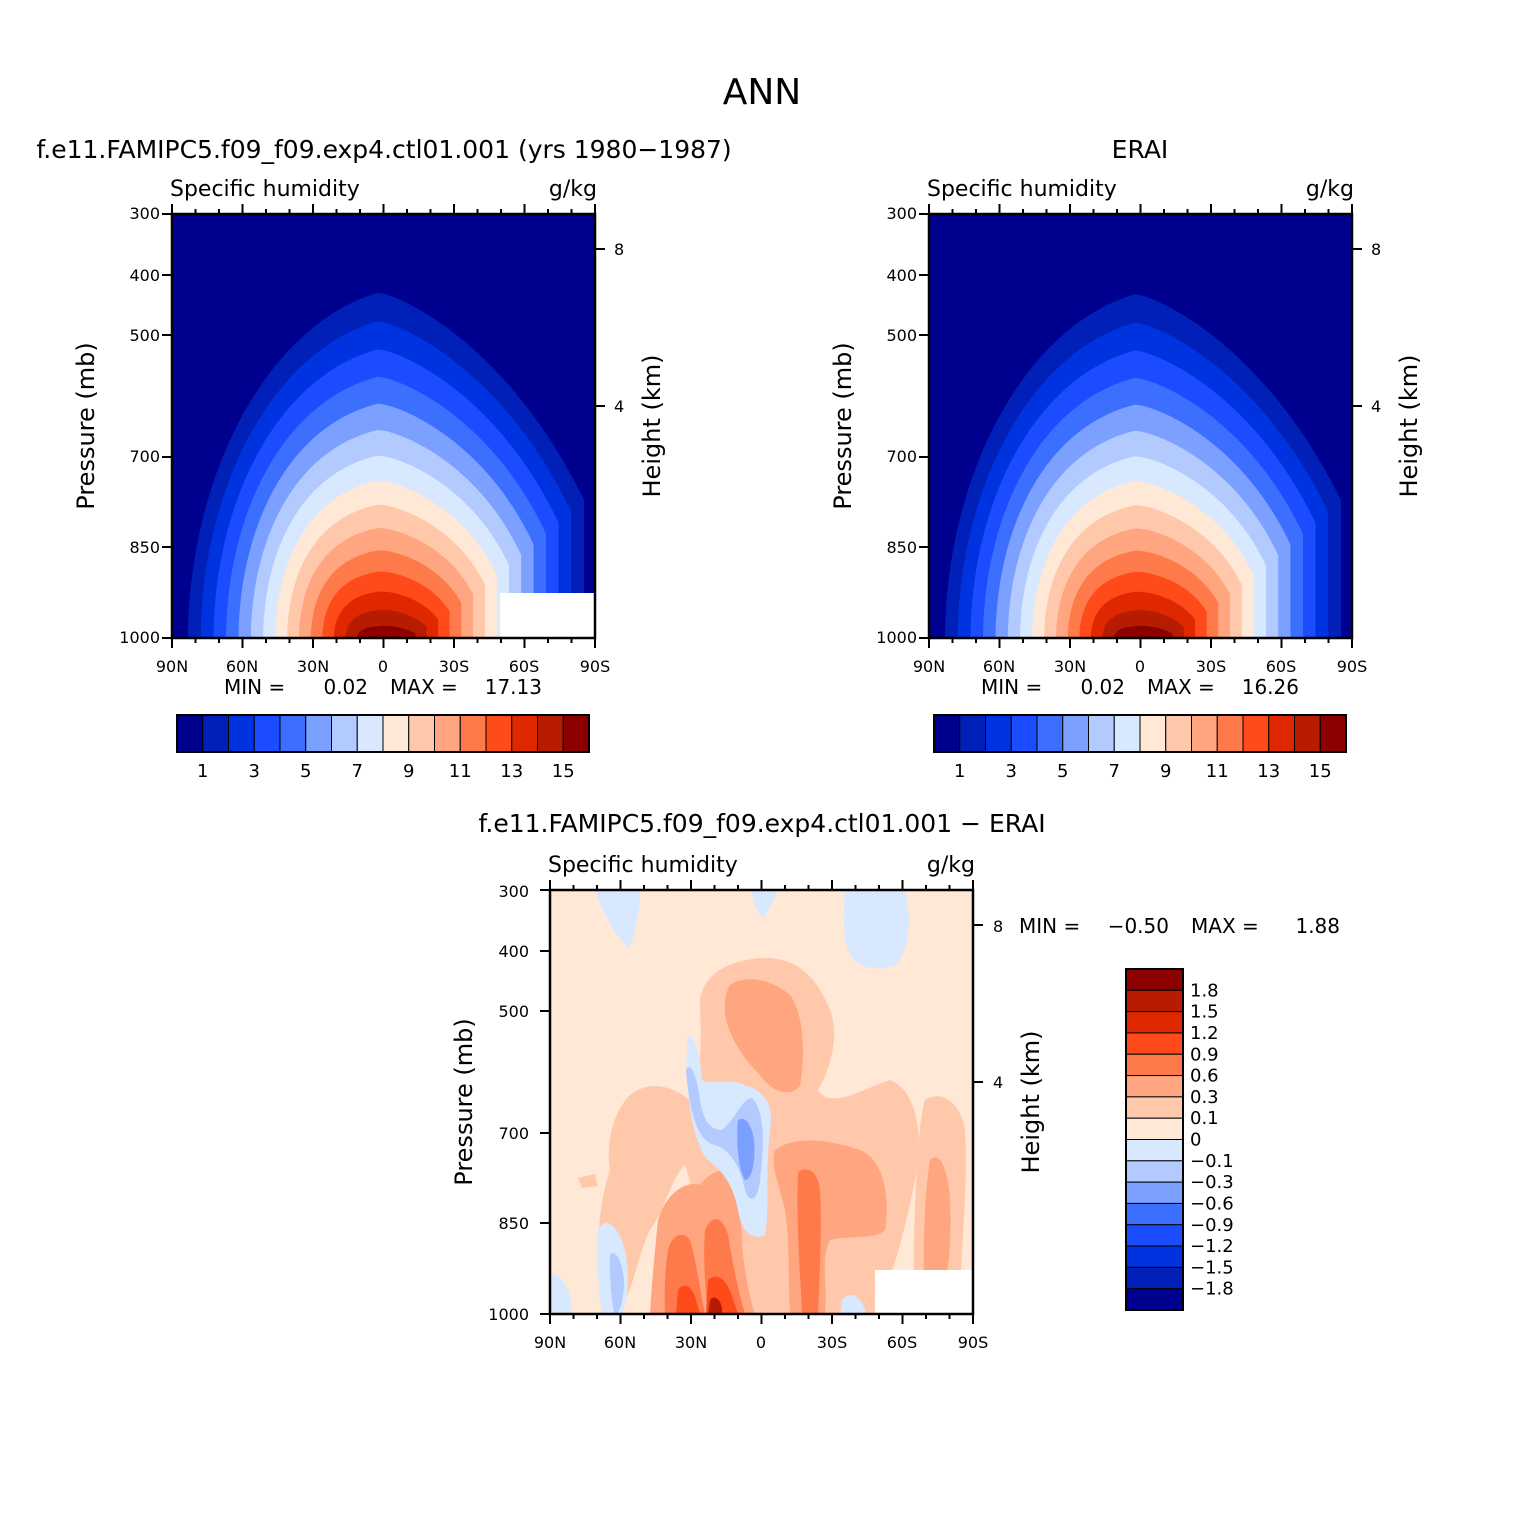  Describe the element at coordinates (1212, 1267) in the screenshot. I see `colorbar-label: −1.5` at that location.